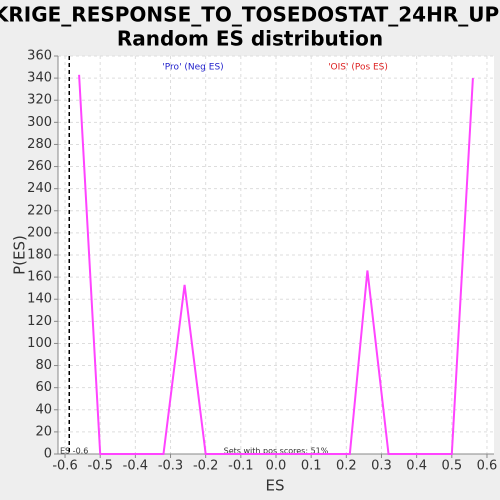 The height and width of the screenshot is (500, 500). What do you see at coordinates (276, 466) in the screenshot?
I see `x-tick-label: 0.0` at bounding box center [276, 466].